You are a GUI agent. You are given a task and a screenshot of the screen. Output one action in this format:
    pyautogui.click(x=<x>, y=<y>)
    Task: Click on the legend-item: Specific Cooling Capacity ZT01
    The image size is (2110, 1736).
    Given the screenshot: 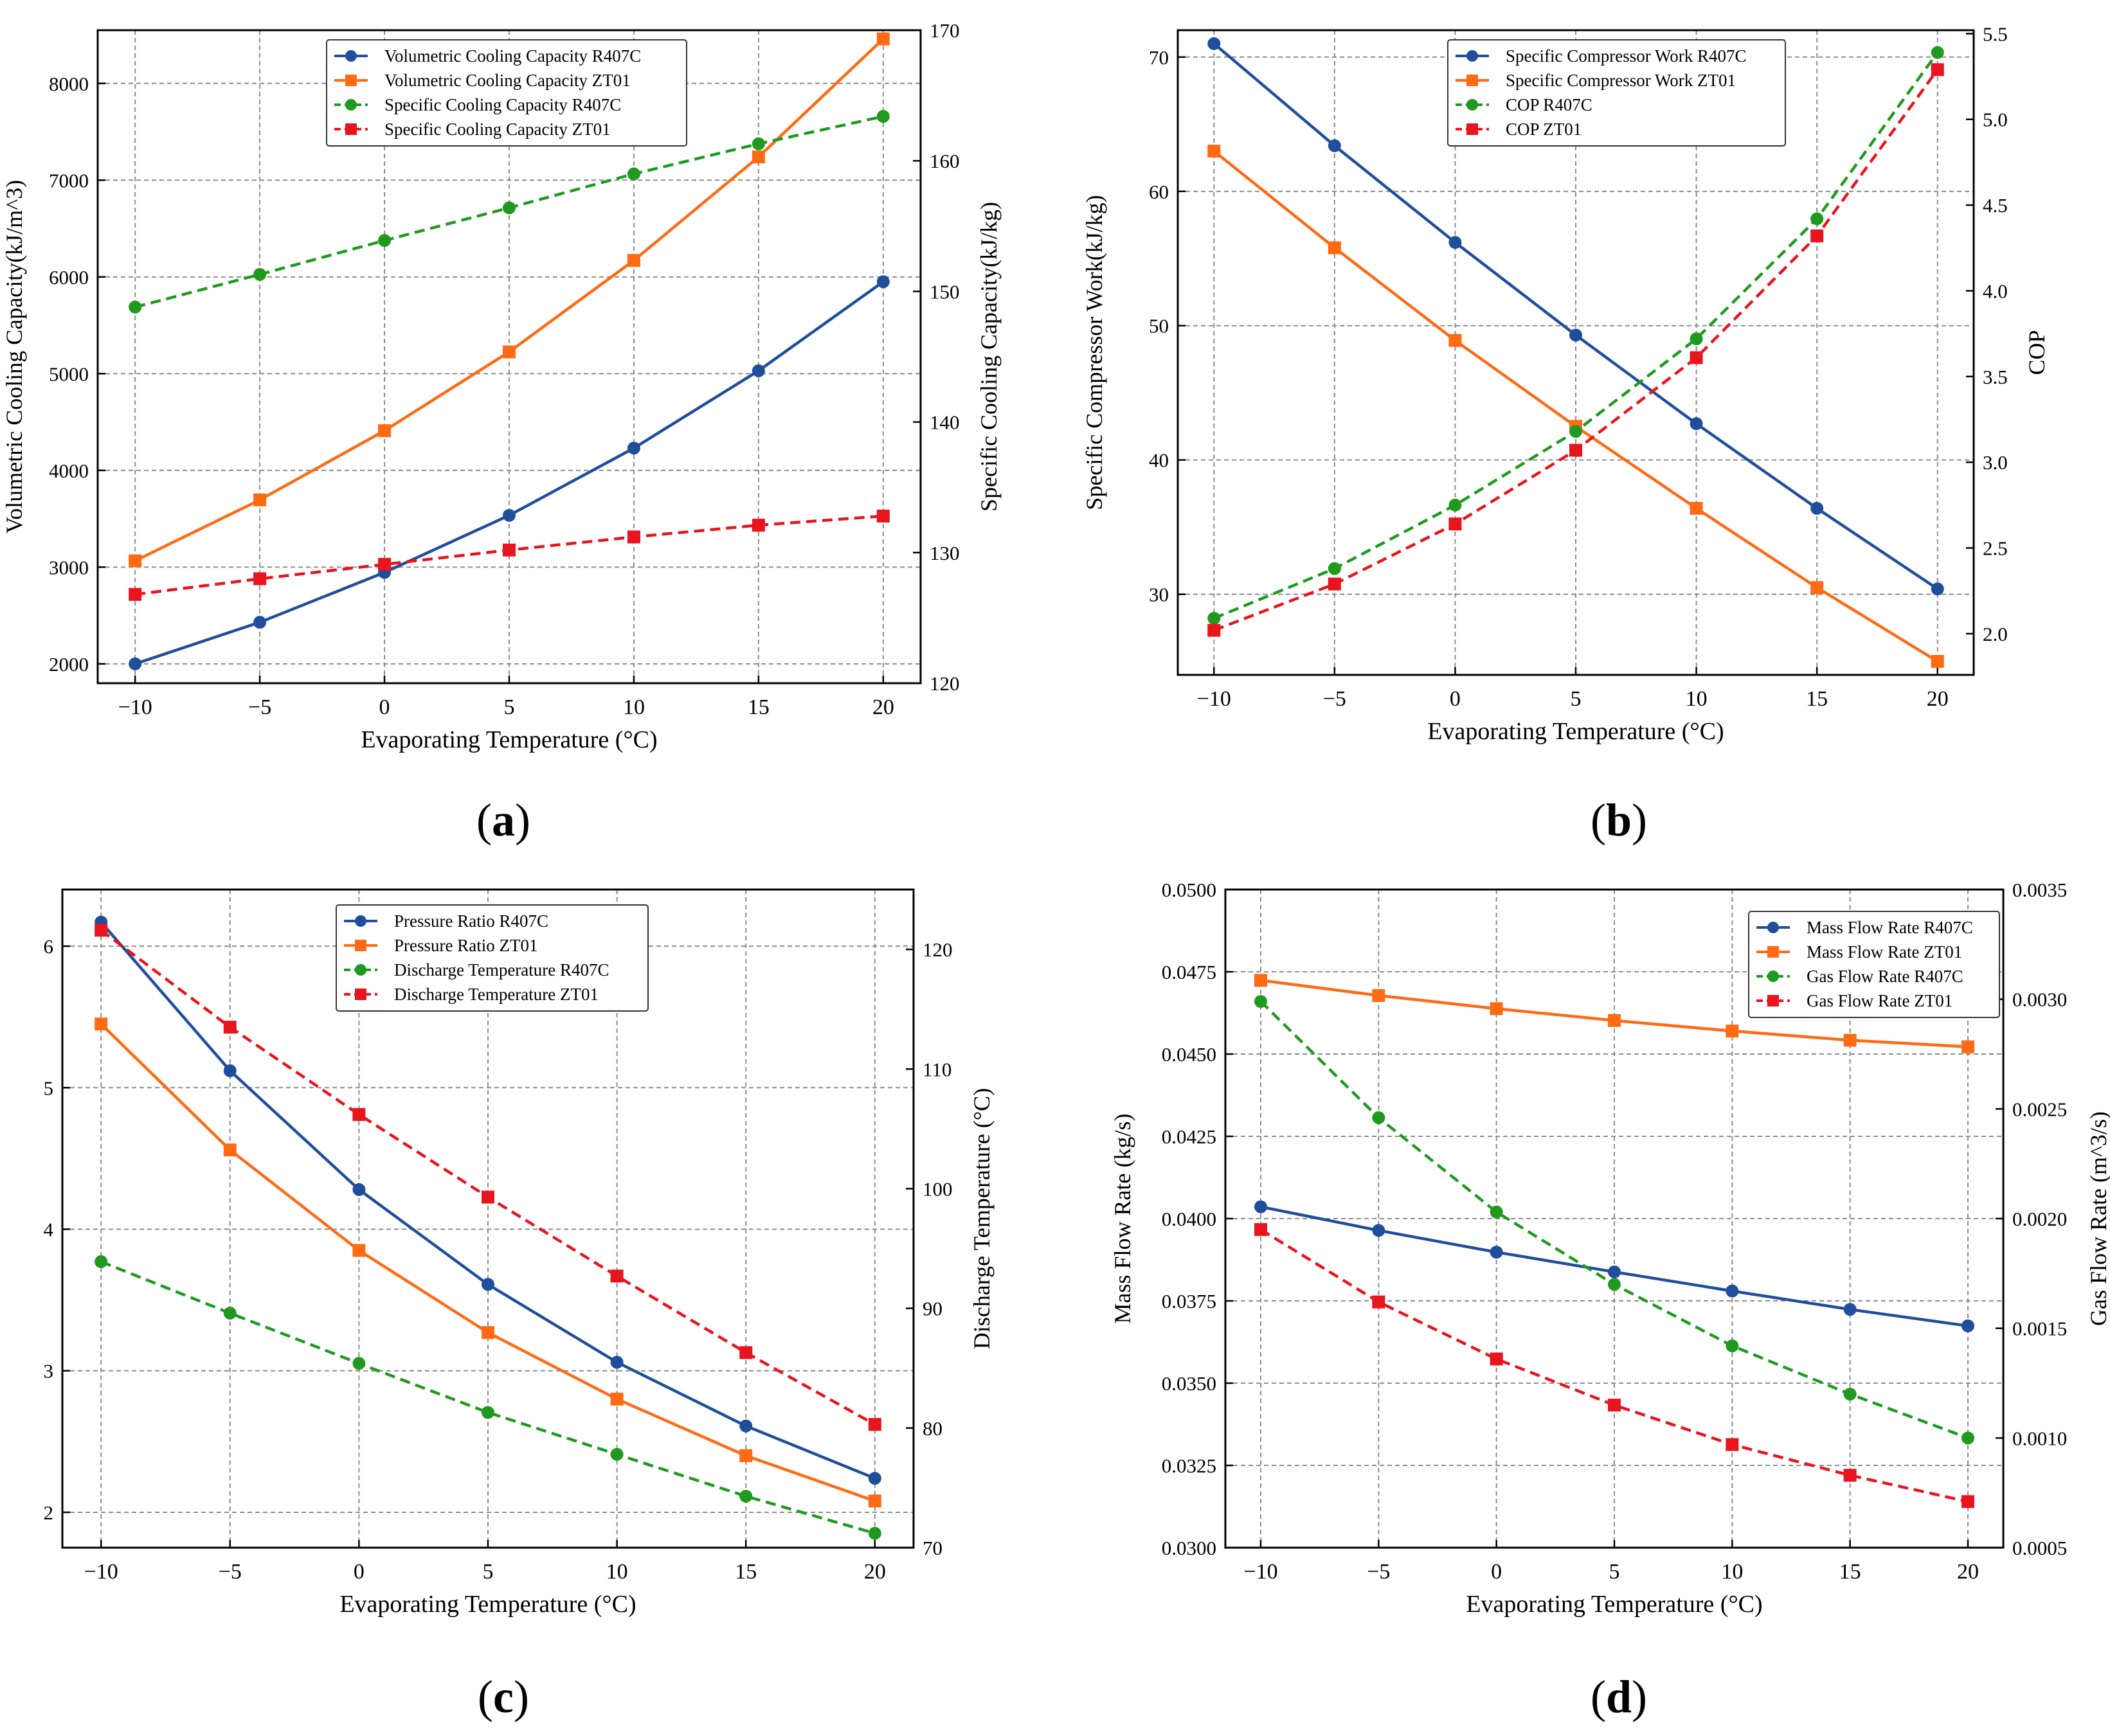 What is the action you would take?
    pyautogui.click(x=472, y=129)
    